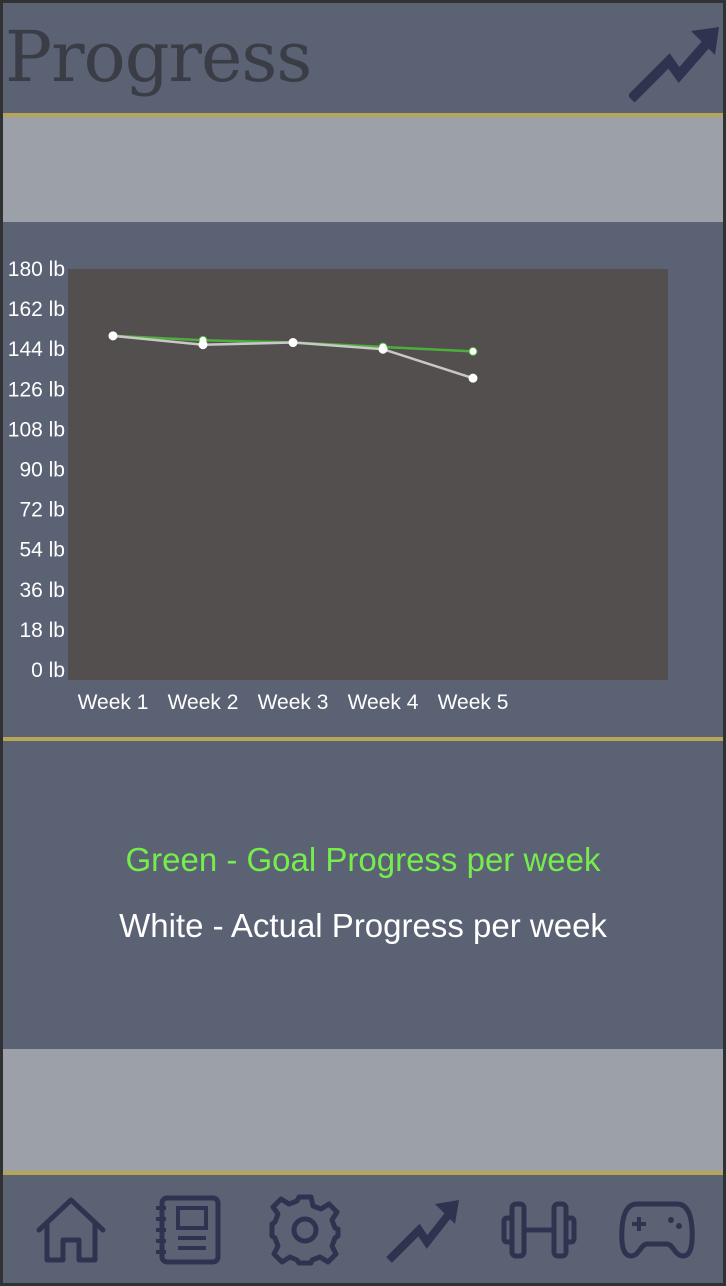 This screenshot has width=726, height=1286. What do you see at coordinates (42, 470) in the screenshot?
I see `y-tick-label: 90 lb` at bounding box center [42, 470].